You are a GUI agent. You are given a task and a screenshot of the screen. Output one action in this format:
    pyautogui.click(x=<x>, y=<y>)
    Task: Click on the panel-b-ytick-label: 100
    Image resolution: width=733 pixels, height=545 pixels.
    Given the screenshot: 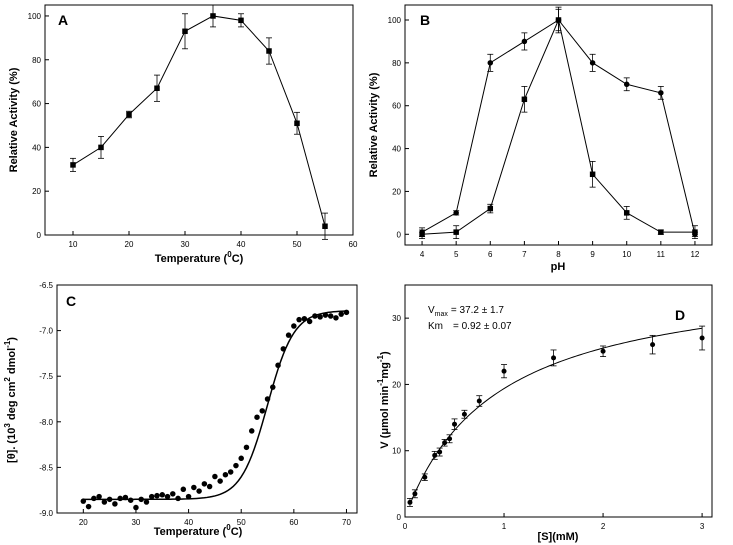 What is the action you would take?
    pyautogui.click(x=395, y=20)
    